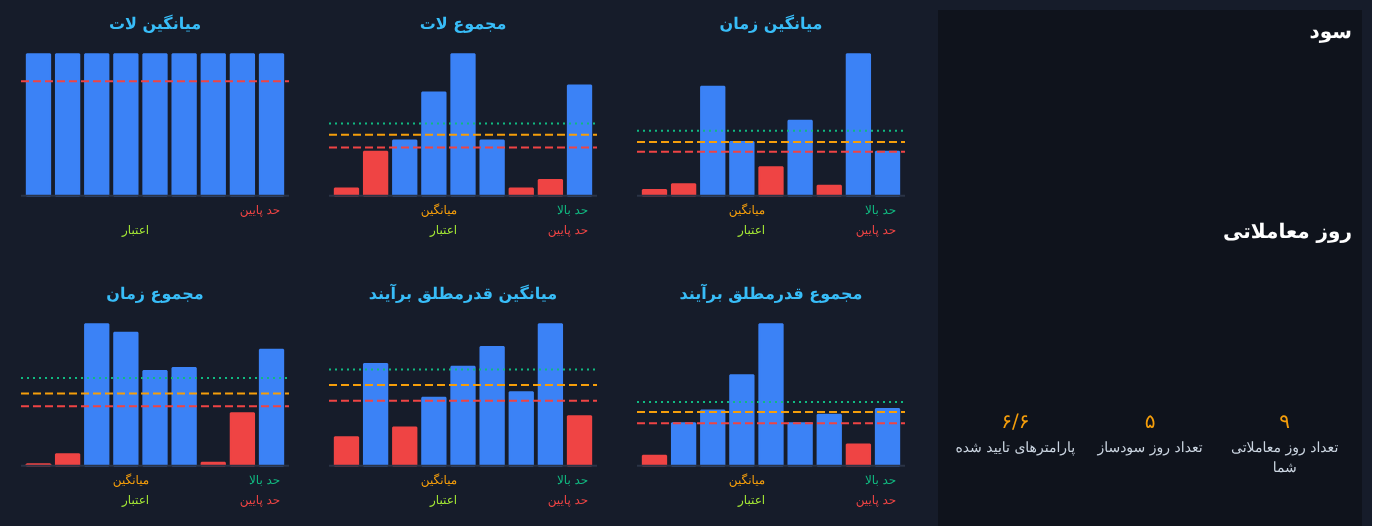 This screenshot has width=1380, height=526. Describe the element at coordinates (1150, 424) in the screenshot. I see `text: ۵` at that location.